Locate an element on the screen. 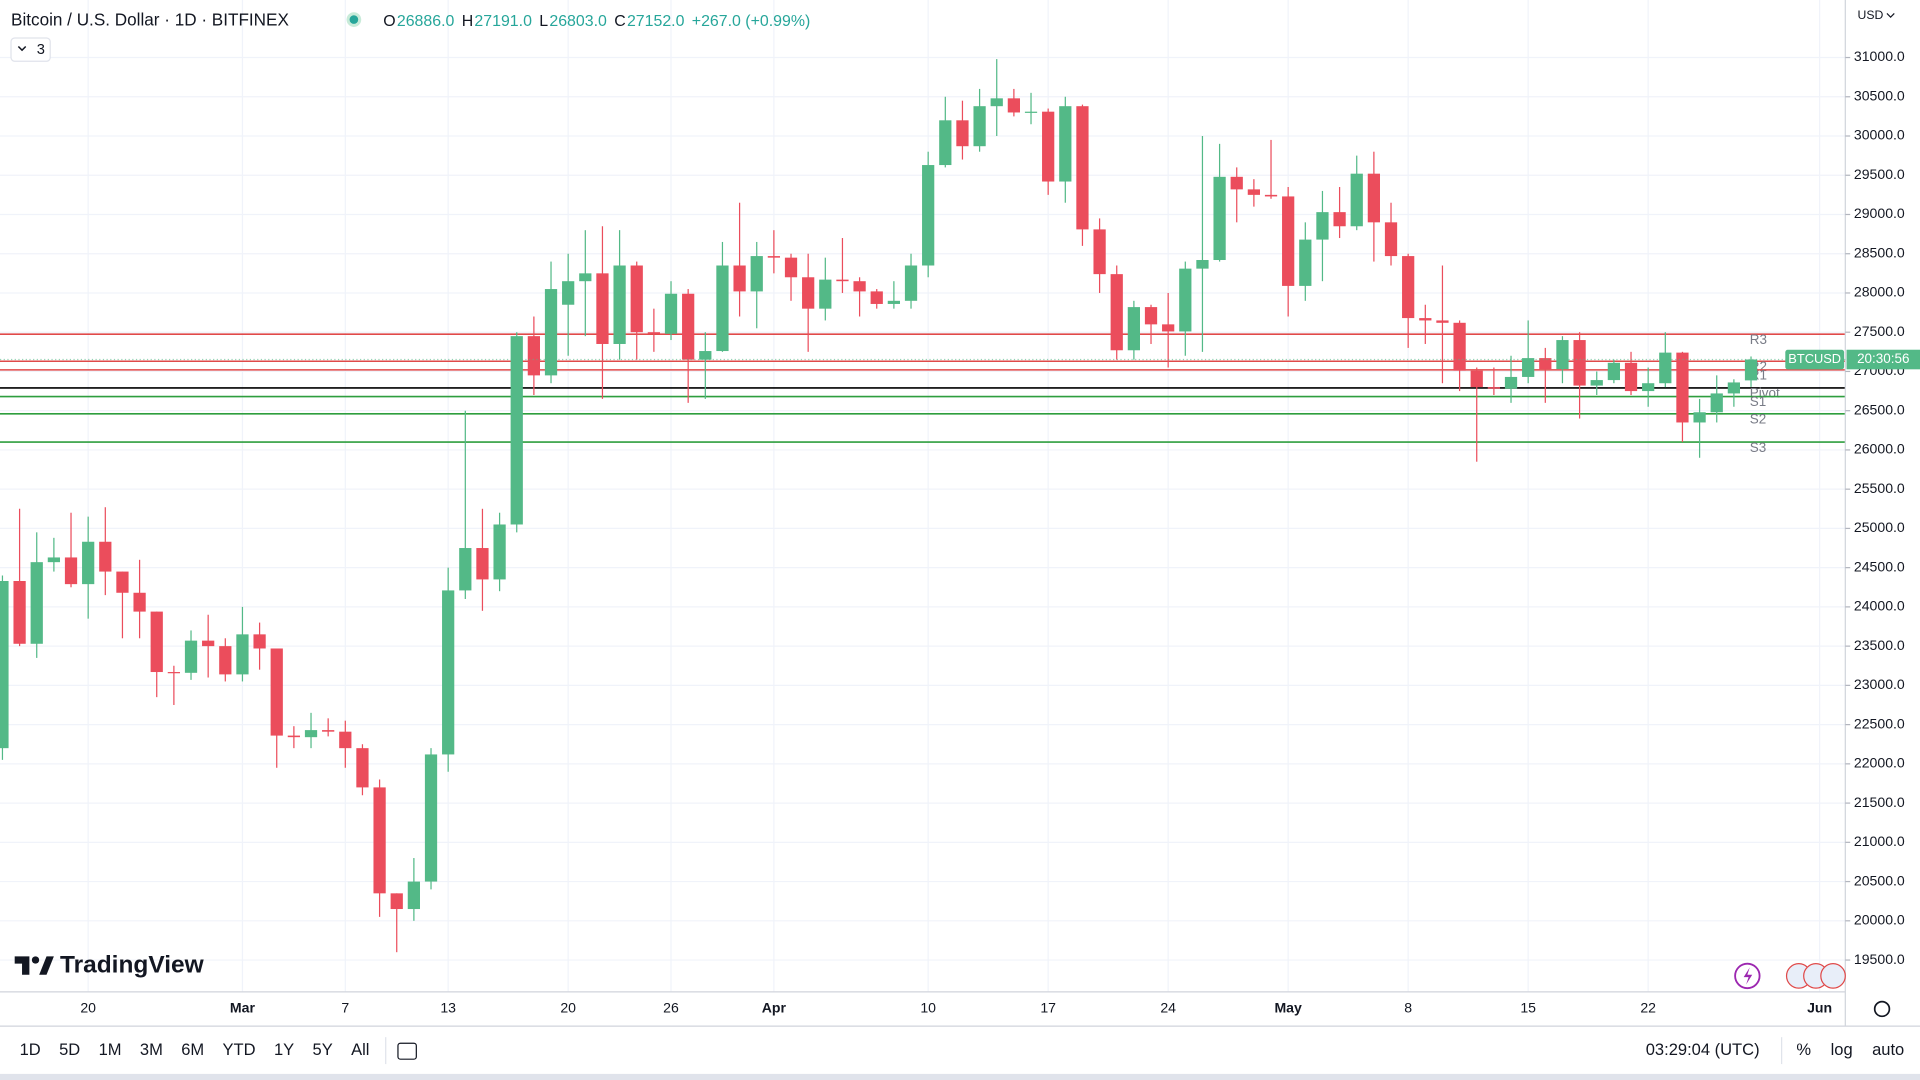 The height and width of the screenshot is (1080, 1920). x-tick-label: 17 is located at coordinates (1048, 1008).